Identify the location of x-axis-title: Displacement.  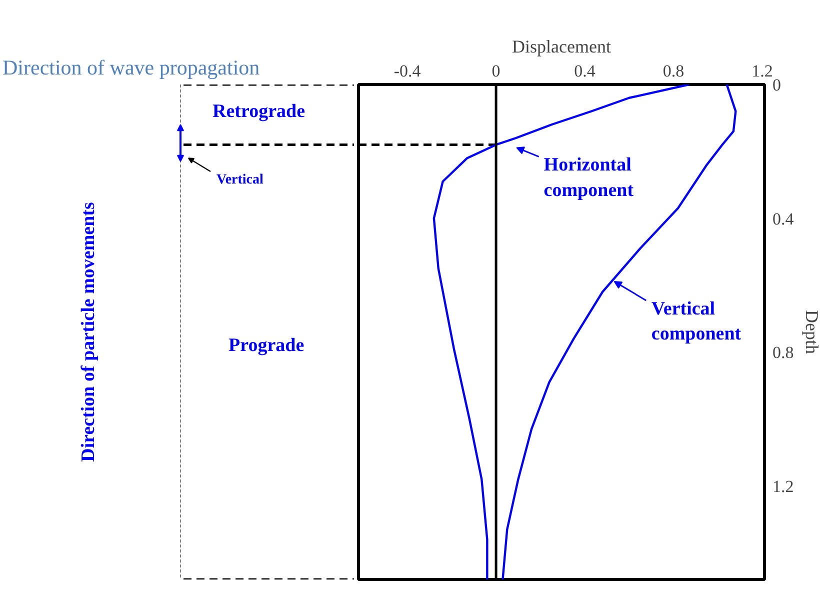
(561, 46).